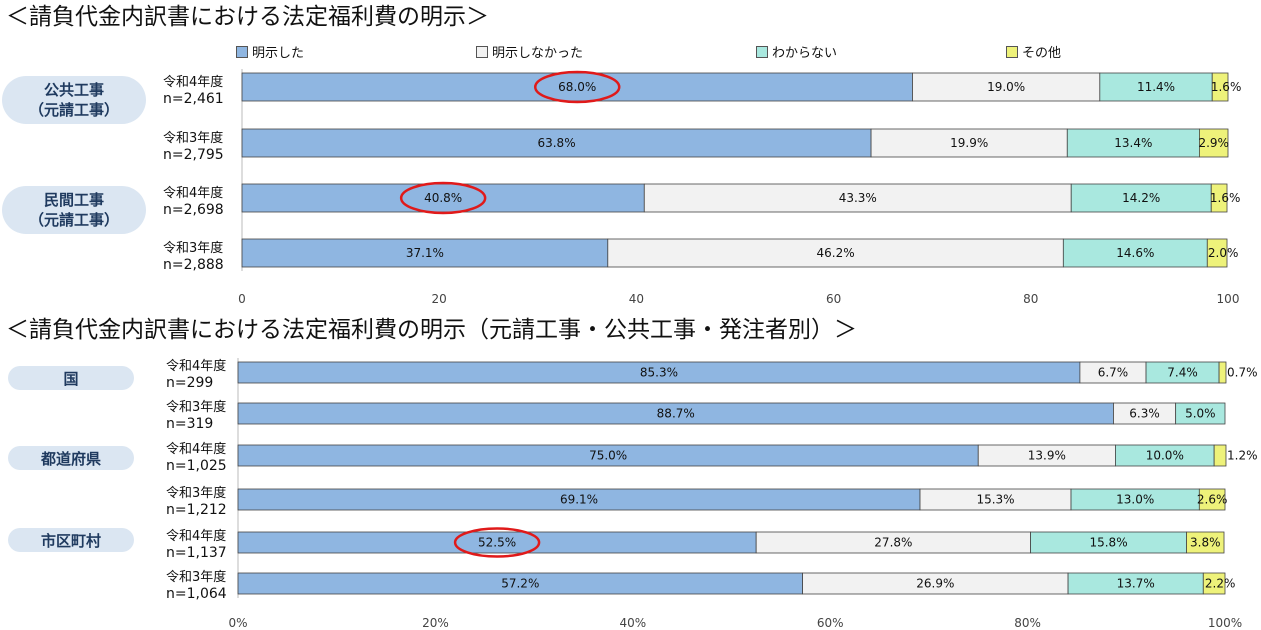  I want to click on bar-segment-not-disclosed, so click(835, 253).